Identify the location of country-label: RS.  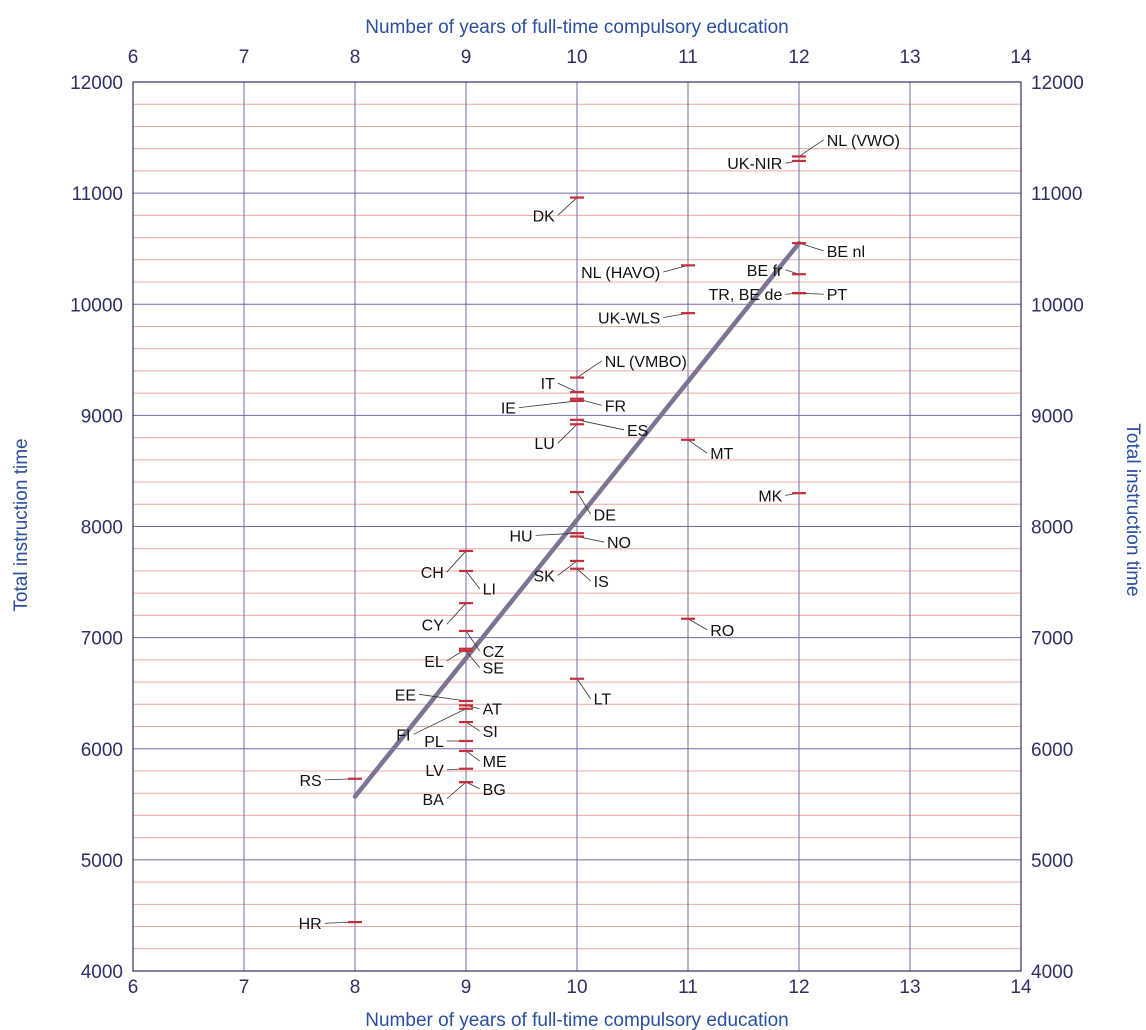
(310, 781).